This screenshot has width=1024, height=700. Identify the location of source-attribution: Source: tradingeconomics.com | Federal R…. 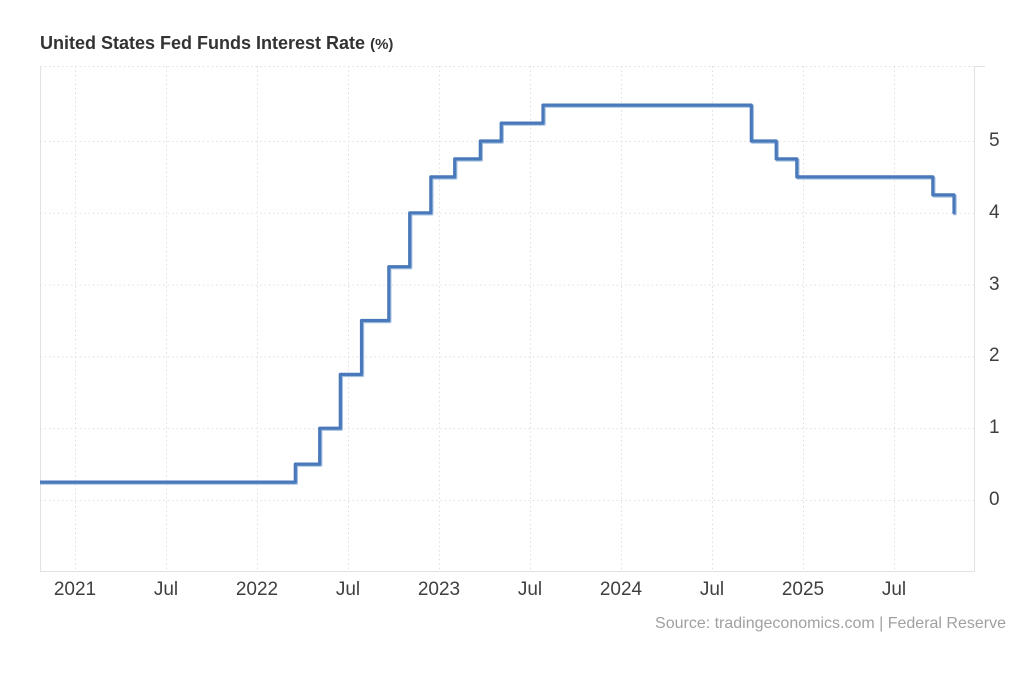
(830, 623).